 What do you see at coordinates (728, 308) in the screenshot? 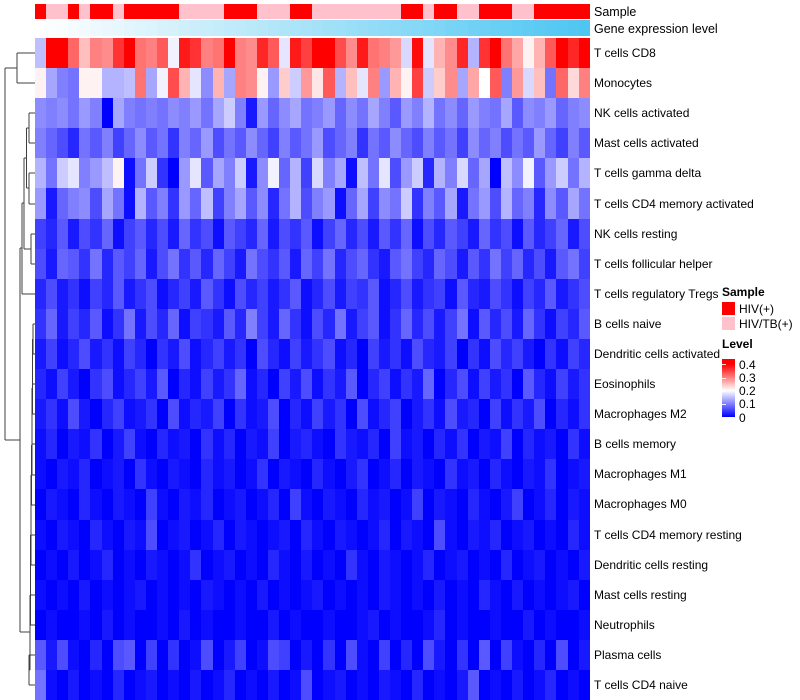
I see `legend-swatch` at bounding box center [728, 308].